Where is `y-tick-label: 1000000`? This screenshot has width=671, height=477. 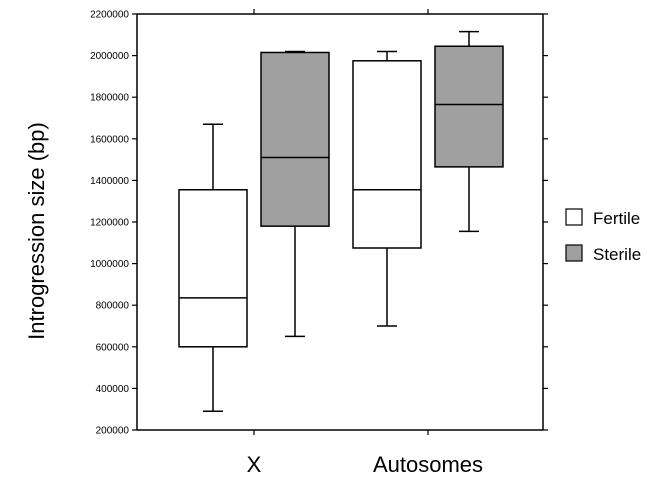
y-tick-label: 1000000 is located at coordinates (109, 264).